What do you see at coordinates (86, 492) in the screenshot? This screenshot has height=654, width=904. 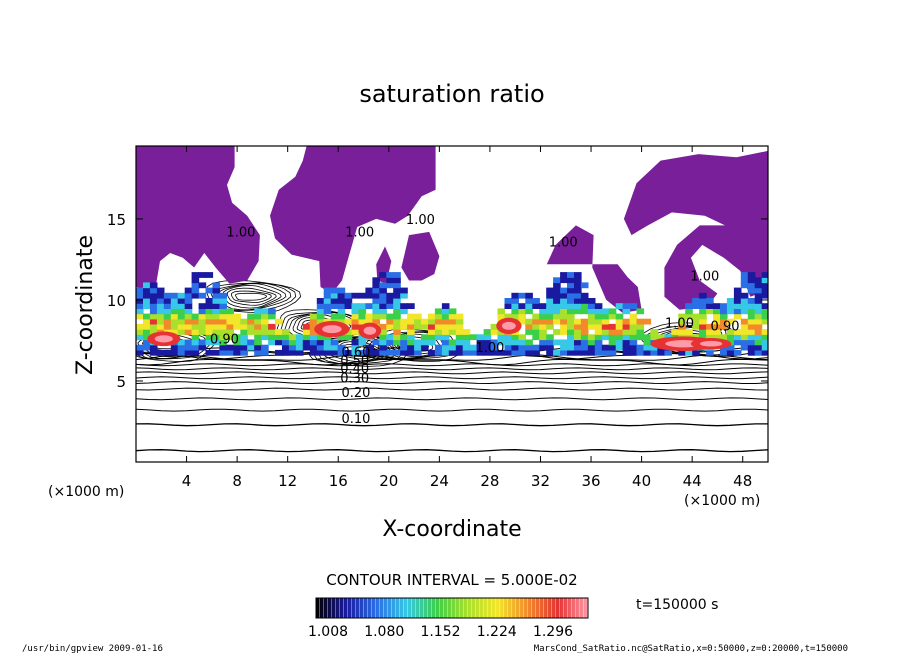 I see `y-unit-label: (×1000 m)` at bounding box center [86, 492].